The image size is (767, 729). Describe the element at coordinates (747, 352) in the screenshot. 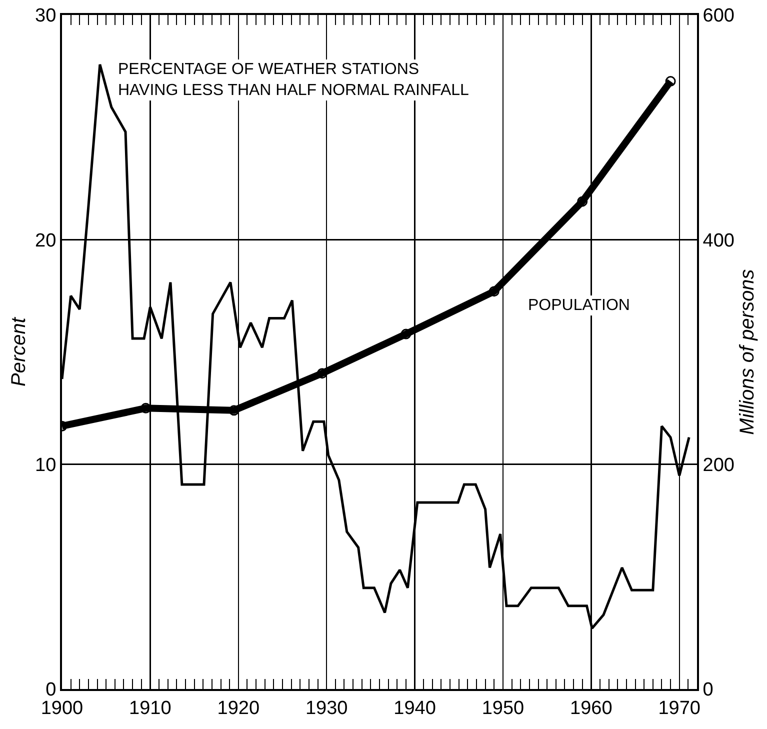

I see `y2-axis-title: Millions of persons` at that location.